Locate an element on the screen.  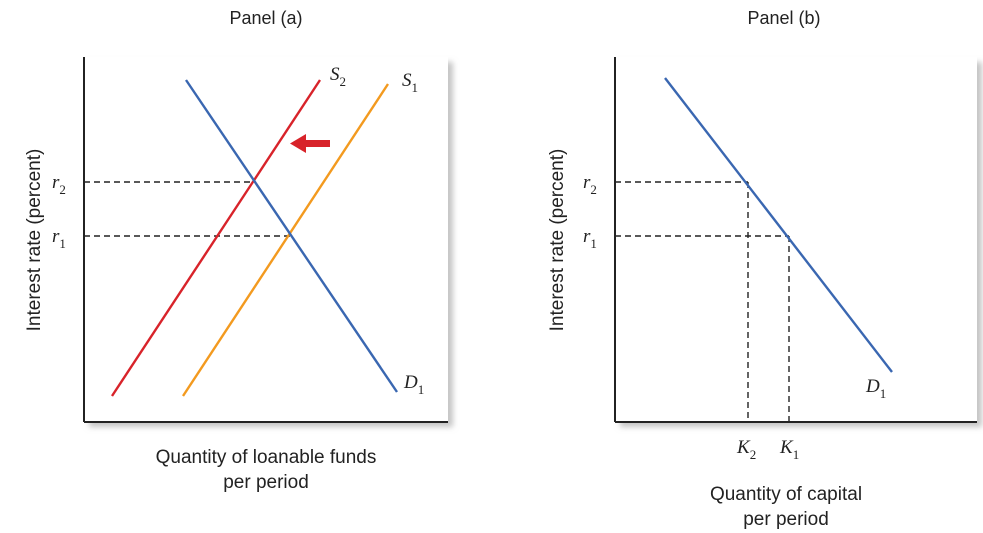
panel-b-xlabel-line2: per period is located at coordinates (786, 519).